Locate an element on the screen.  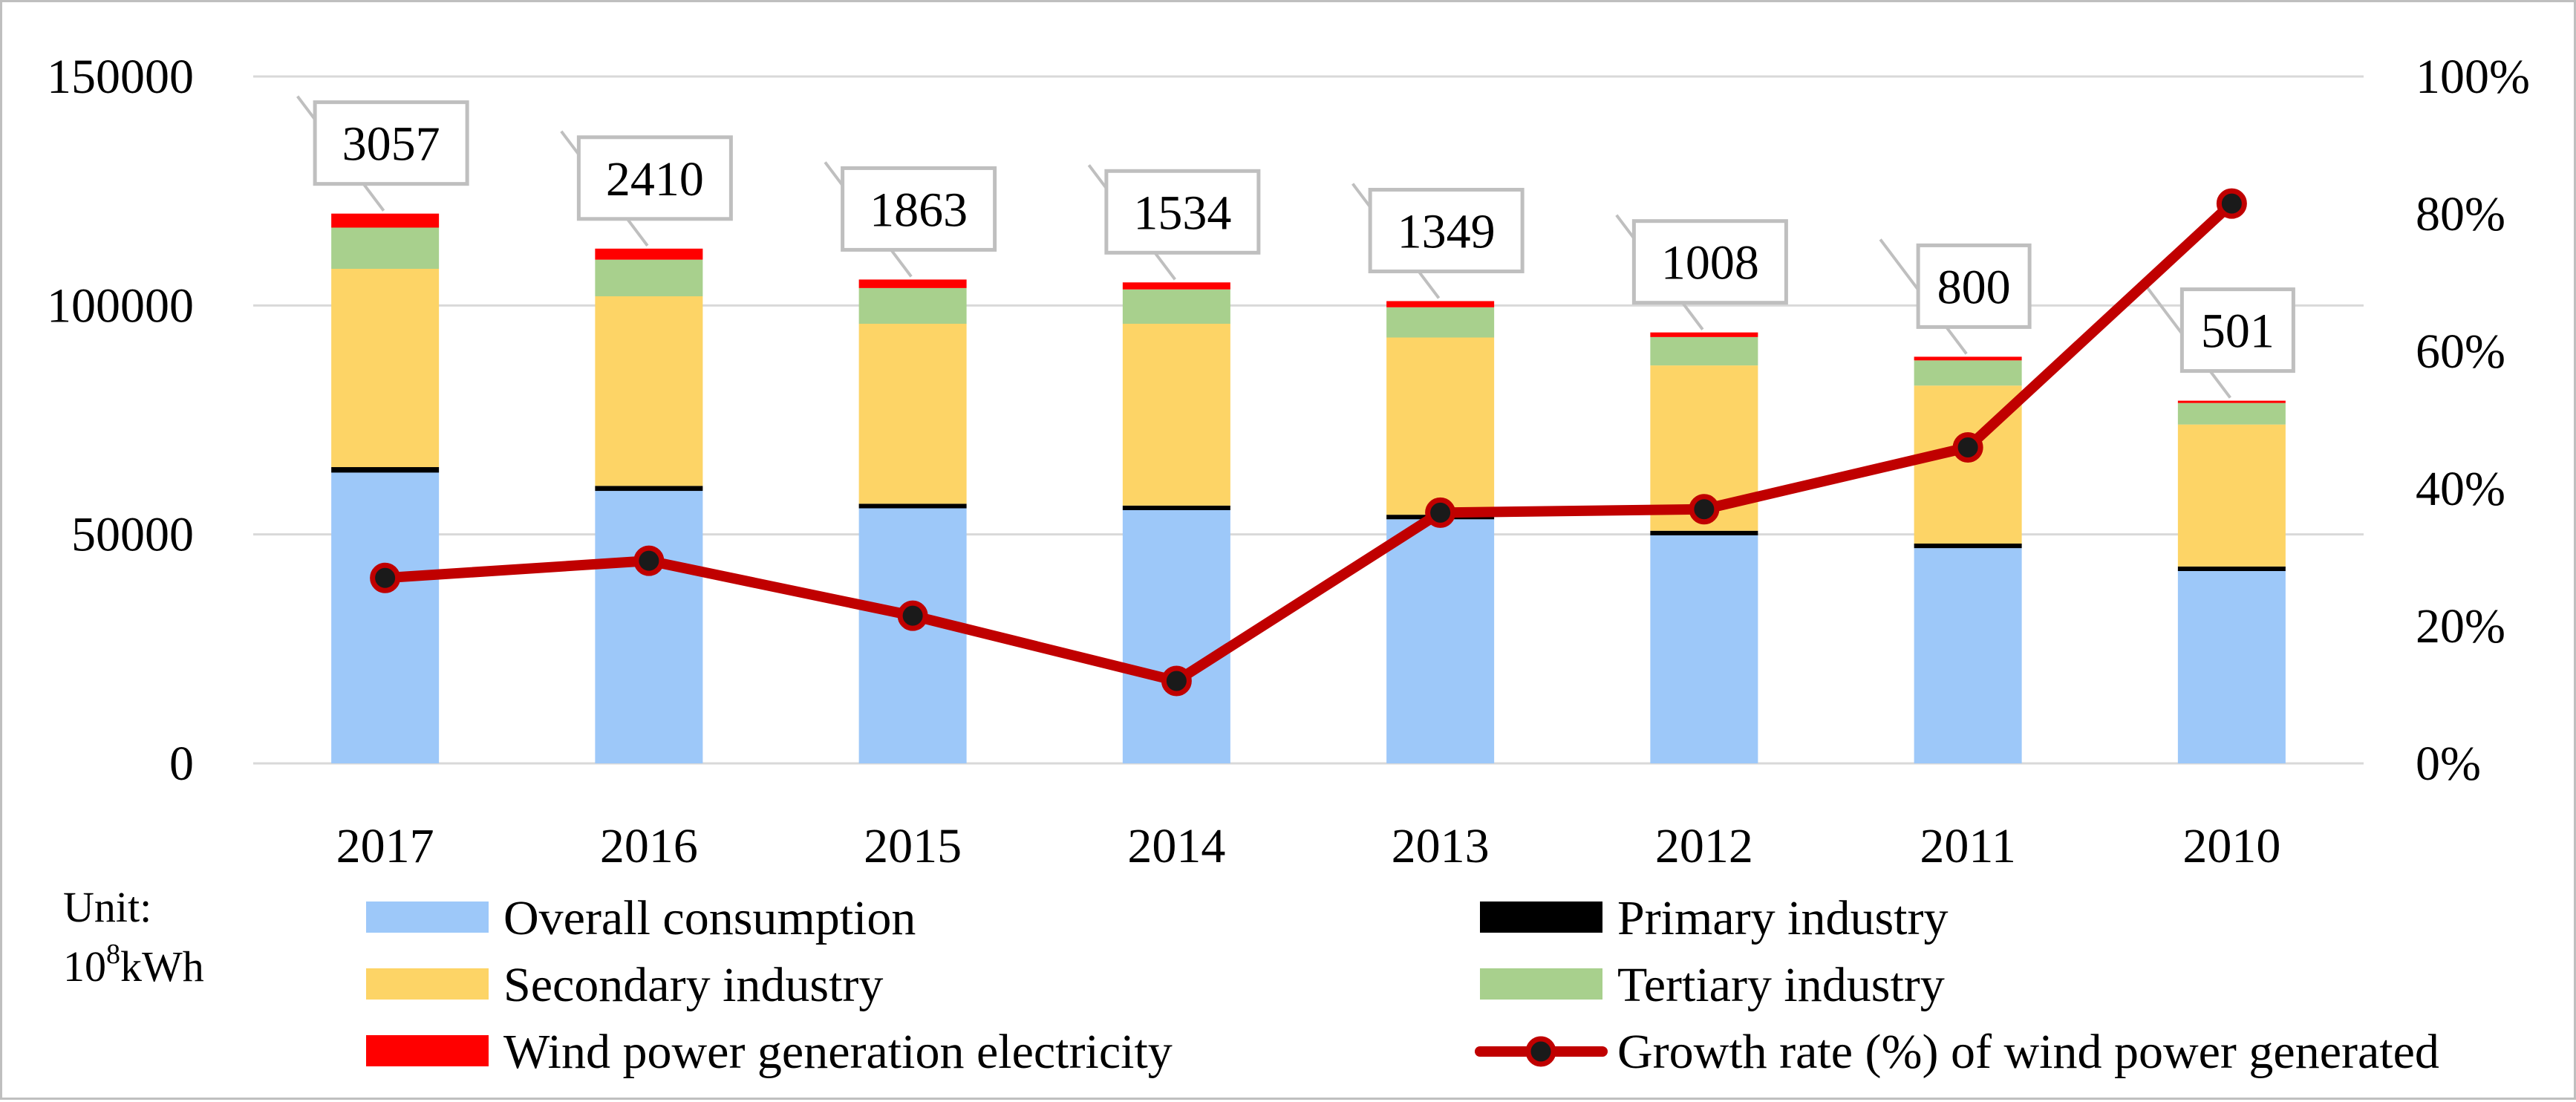
bar-primary-industry-2012 is located at coordinates (1704, 532).